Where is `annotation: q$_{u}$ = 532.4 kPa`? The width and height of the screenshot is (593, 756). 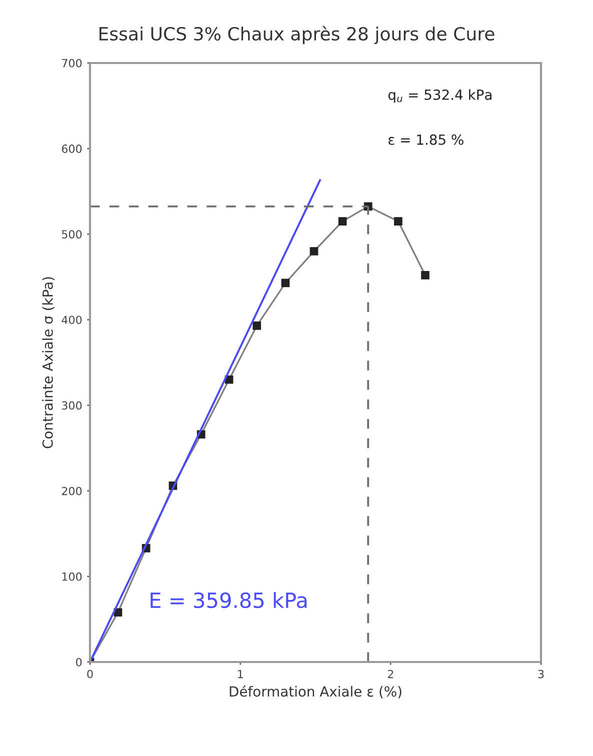
annotation: q$_{u}$ = 532.4 kPa is located at coordinates (440, 96).